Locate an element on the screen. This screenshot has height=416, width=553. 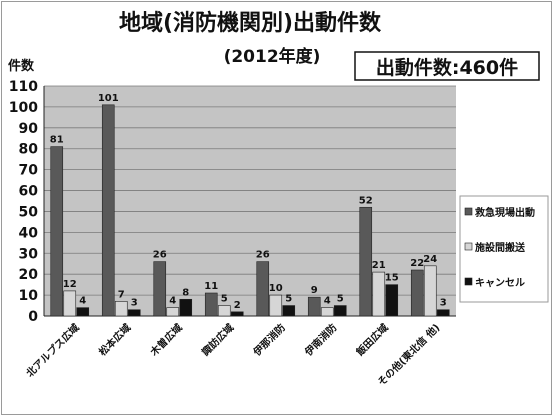
data-label: 8 is located at coordinates (185, 292).